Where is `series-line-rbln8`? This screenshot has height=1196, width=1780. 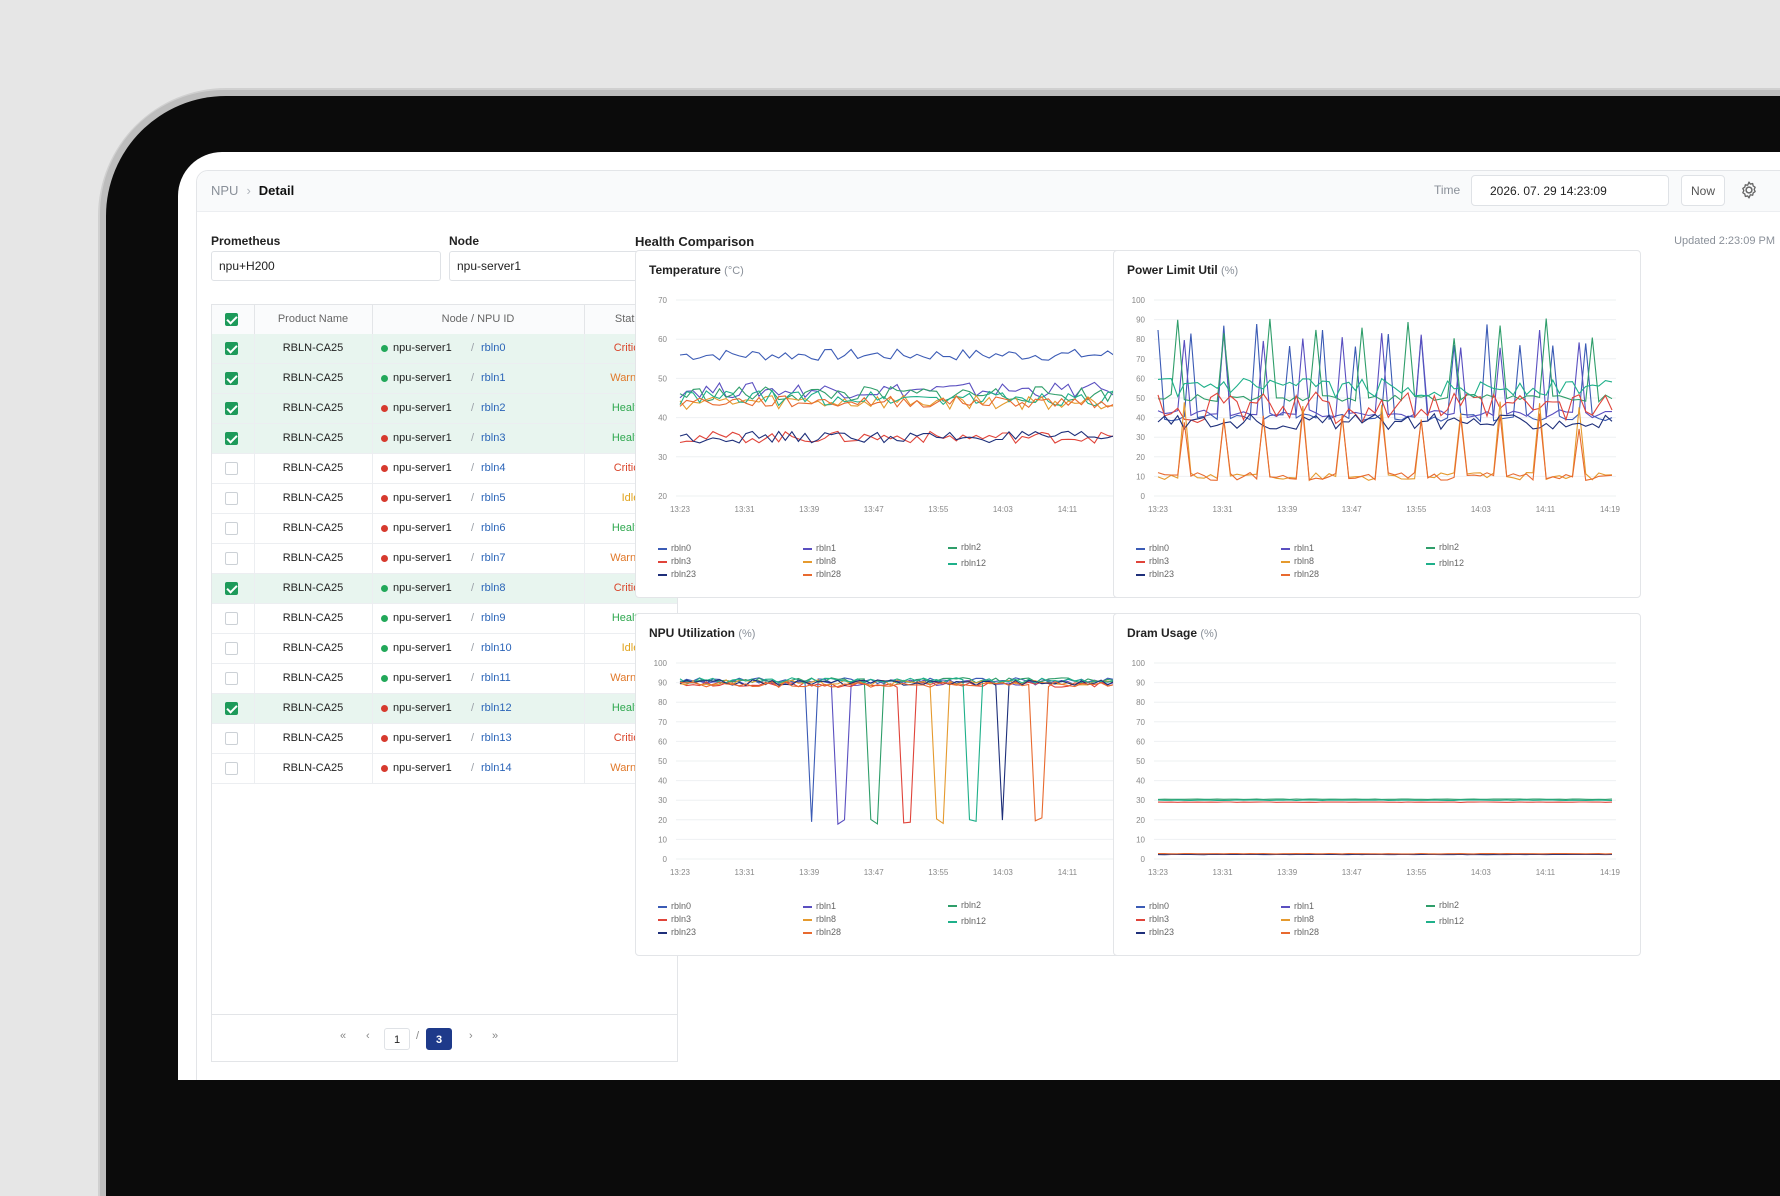
series-line-rbln8 is located at coordinates (907, 752).